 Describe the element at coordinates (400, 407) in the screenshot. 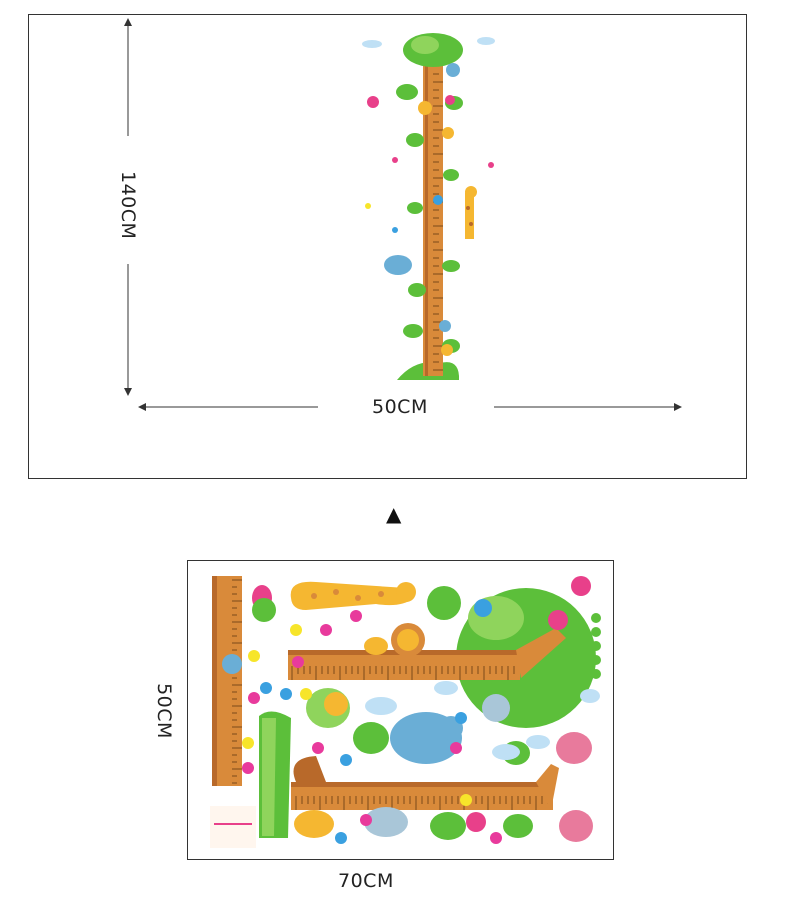

I see `width-label: 50CM` at that location.